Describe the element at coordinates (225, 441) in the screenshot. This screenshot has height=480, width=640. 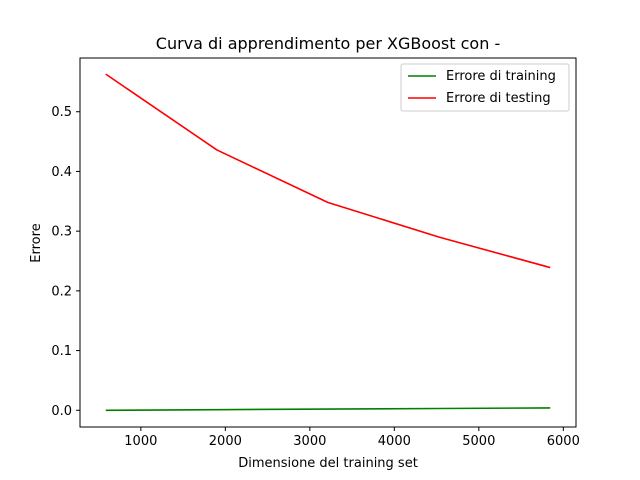
I see `x-tick-label: 2000` at that location.